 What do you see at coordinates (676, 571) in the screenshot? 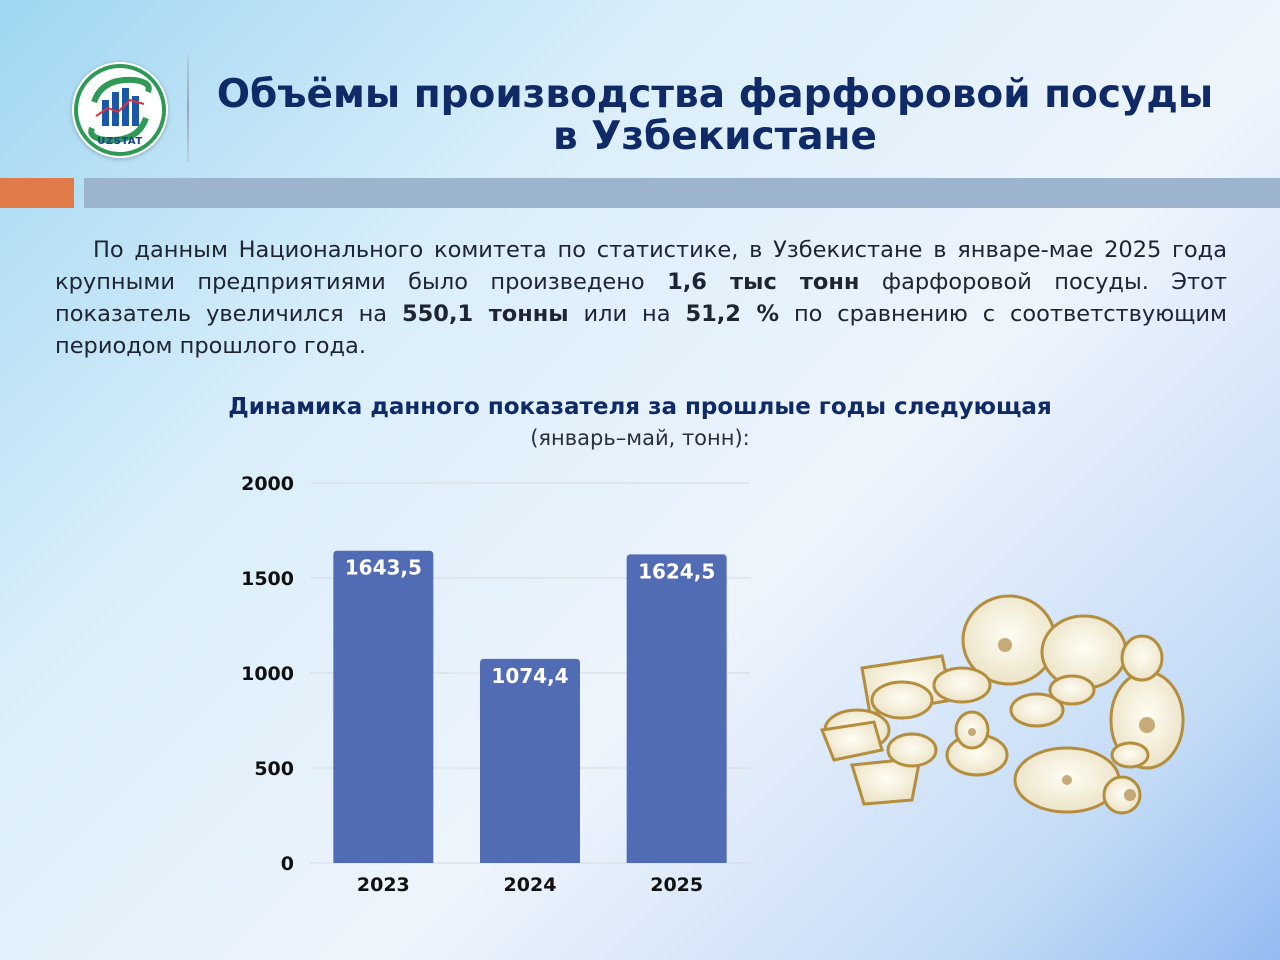
I see `data-label: 1624,5` at bounding box center [676, 571].